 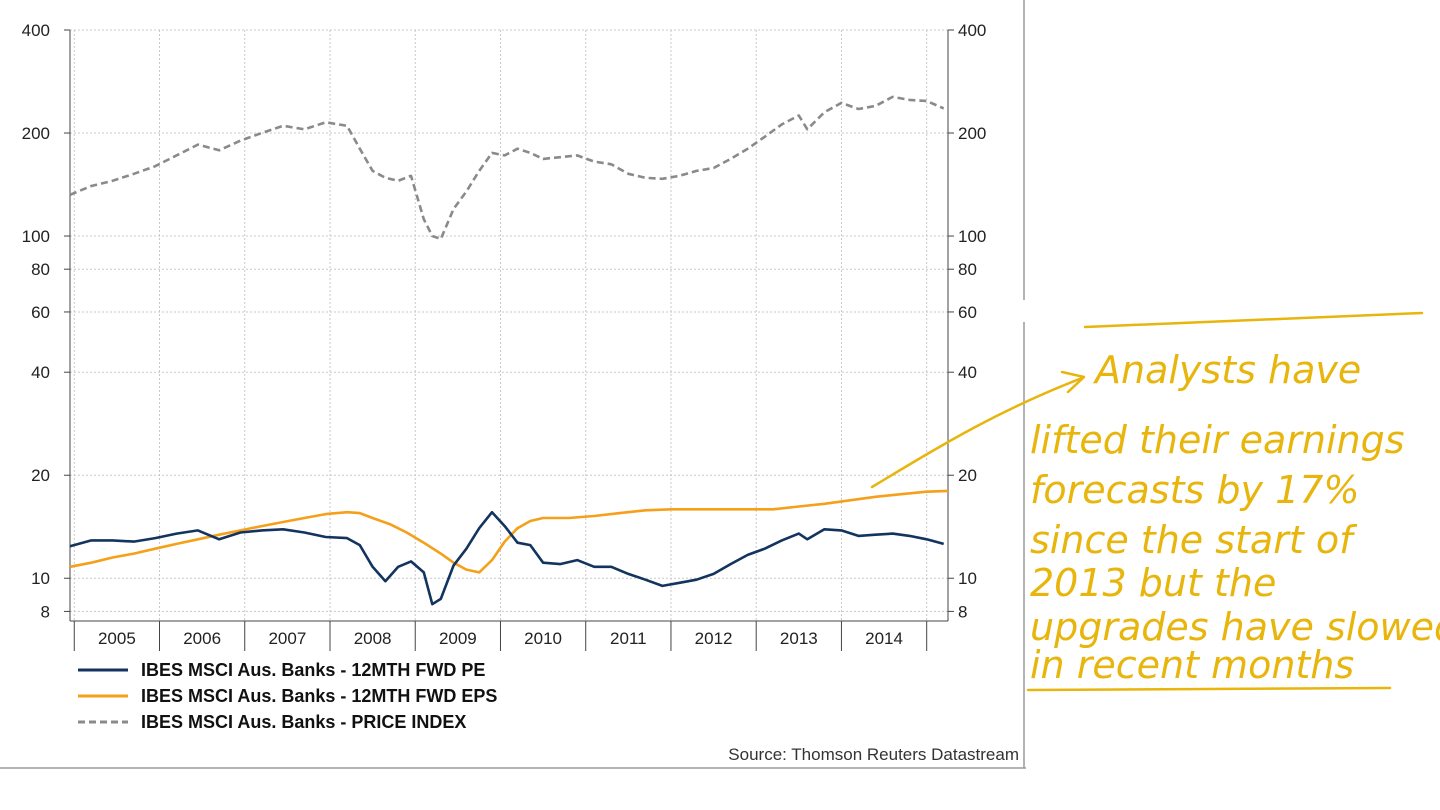 I want to click on annotation-line-5: 2013 but the, so click(x=1153, y=583).